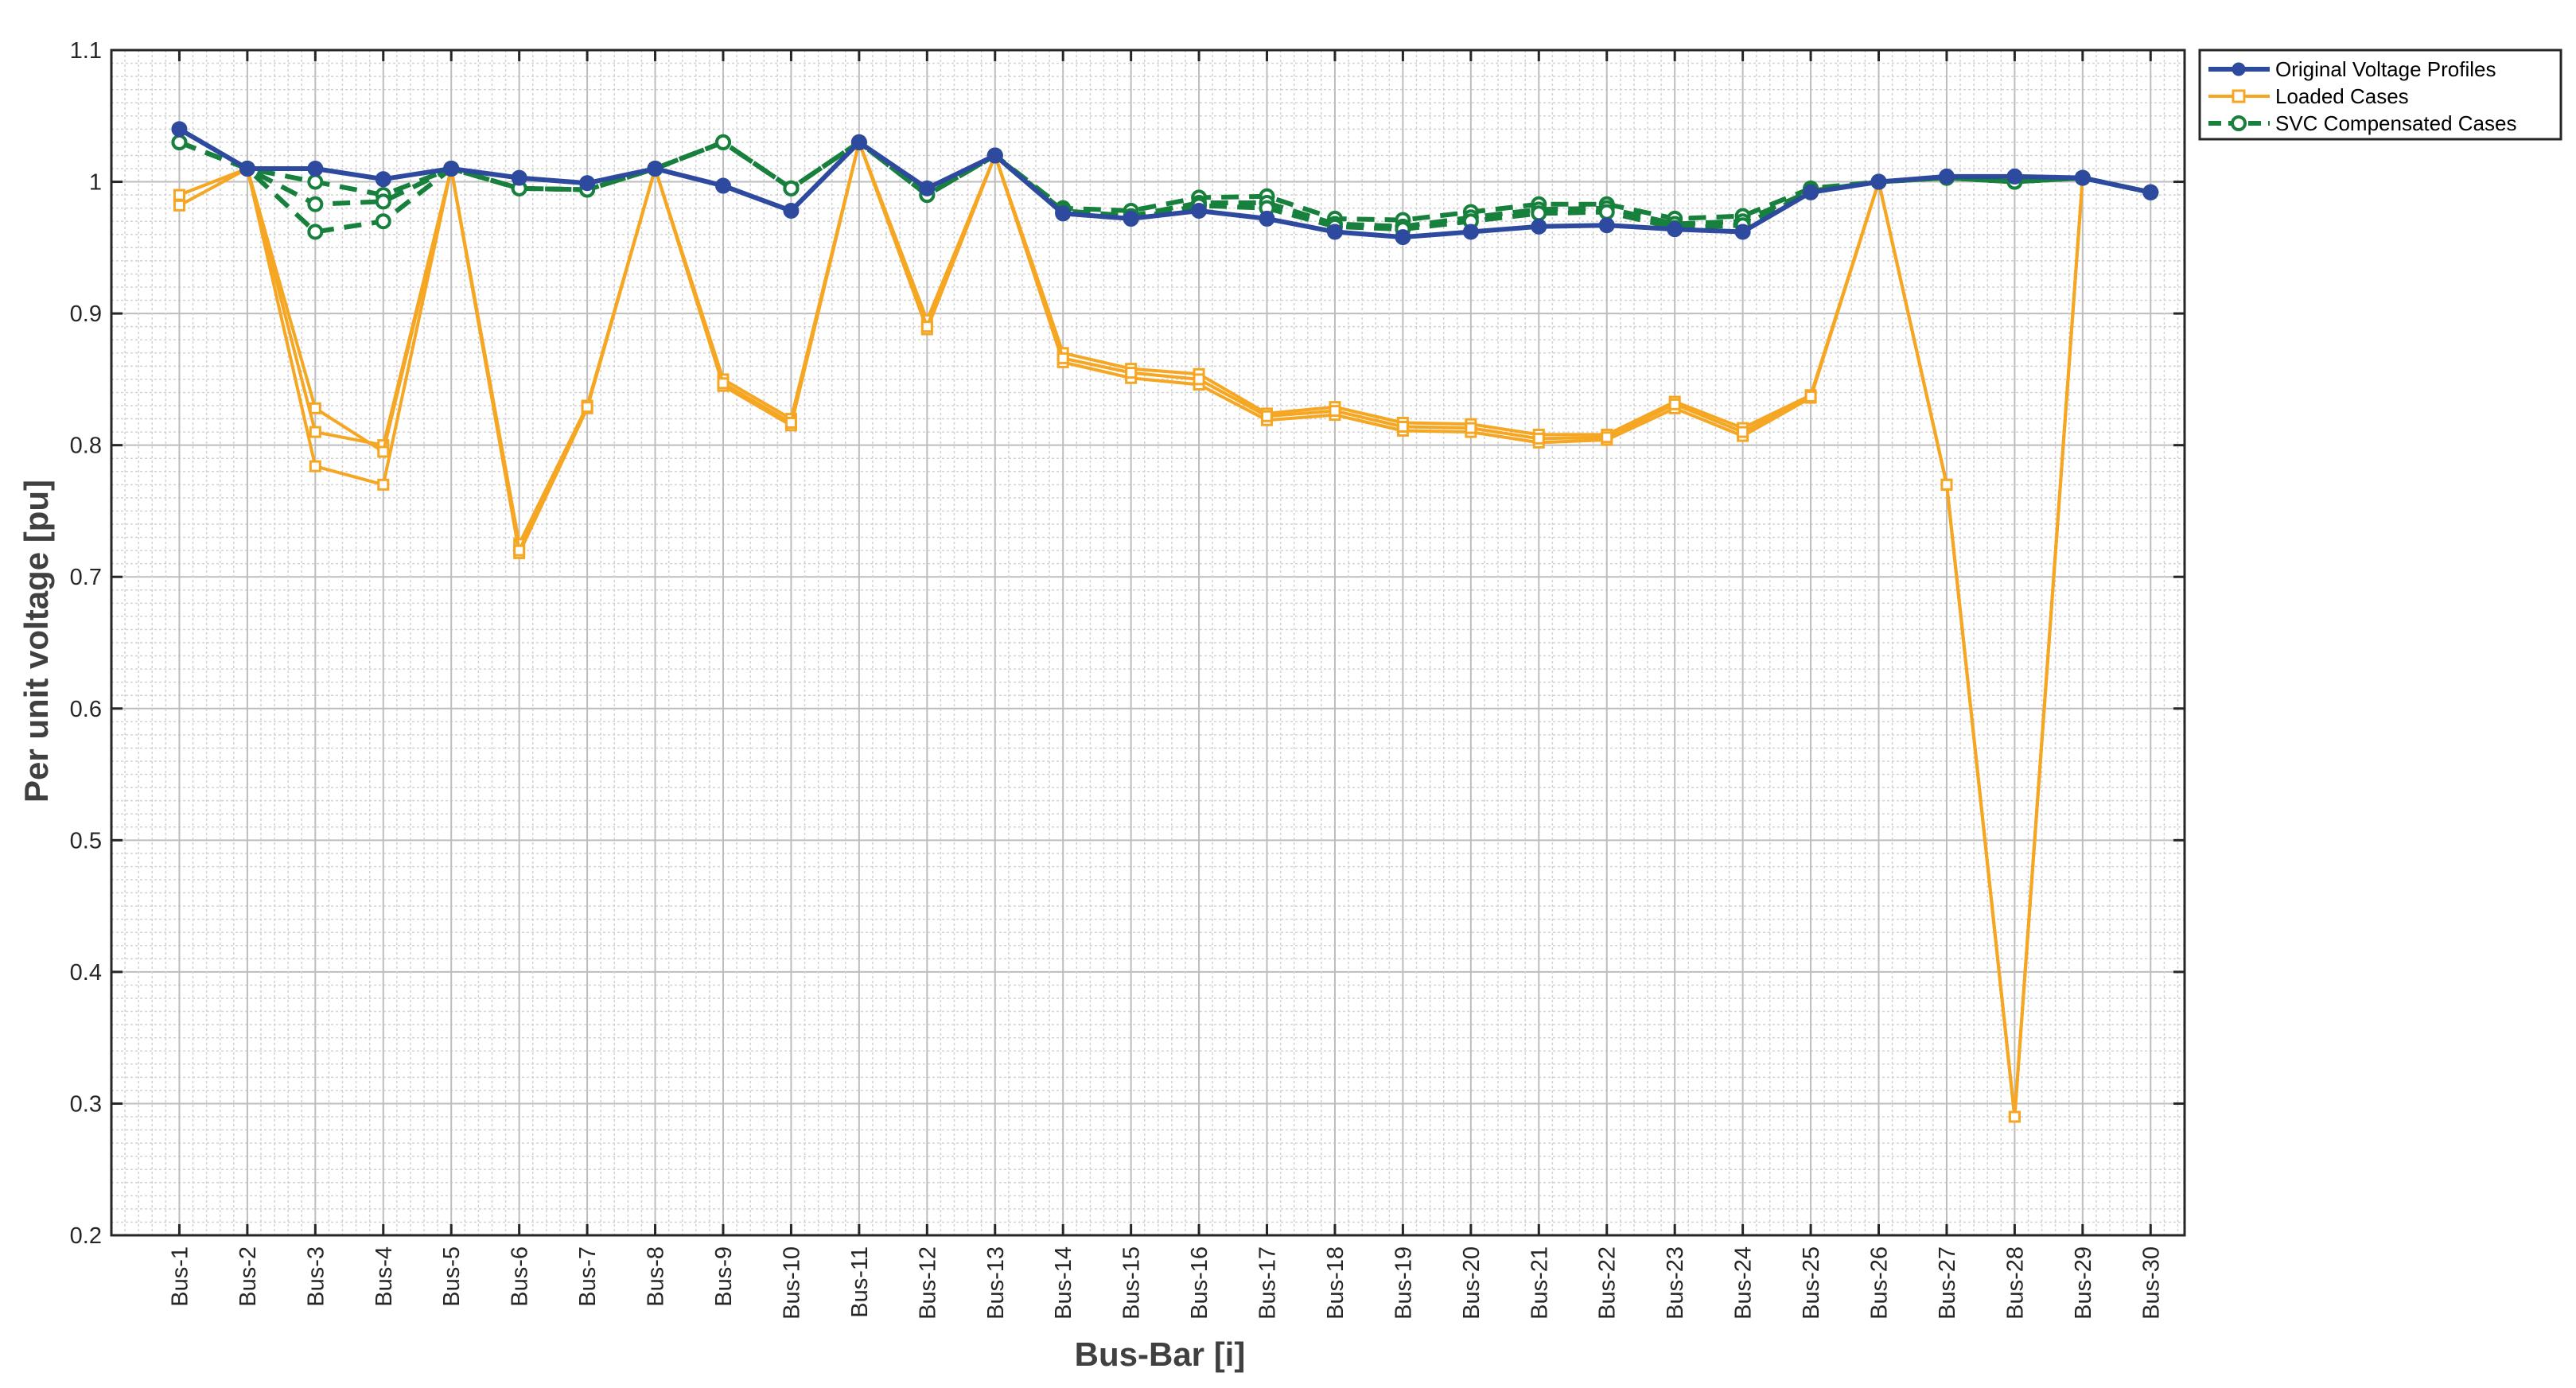 The width and height of the screenshot is (2576, 1388). Describe the element at coordinates (2239, 96) in the screenshot. I see `legend-marker-loaded` at that location.